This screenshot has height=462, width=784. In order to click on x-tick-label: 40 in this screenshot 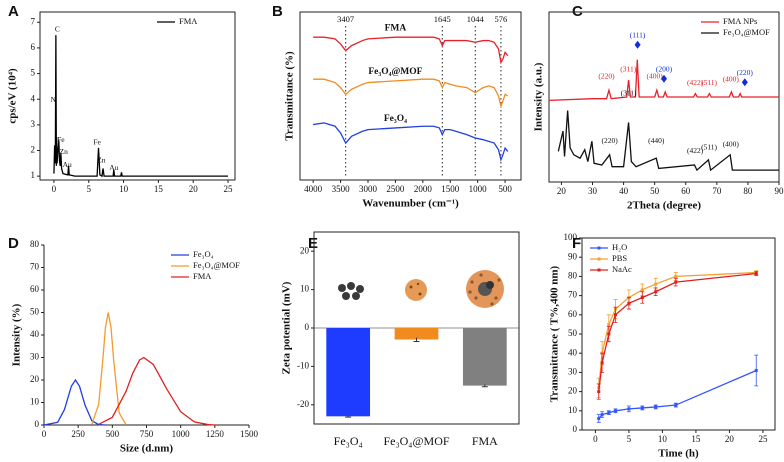, I will do `click(624, 191)`.